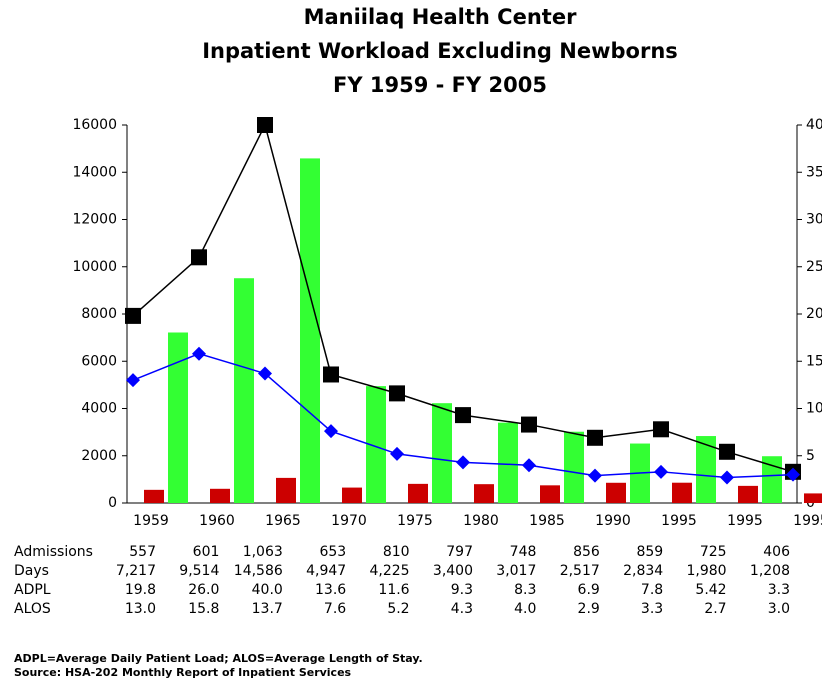  Describe the element at coordinates (516, 571) in the screenshot. I see `table-cell: 3,017` at that location.